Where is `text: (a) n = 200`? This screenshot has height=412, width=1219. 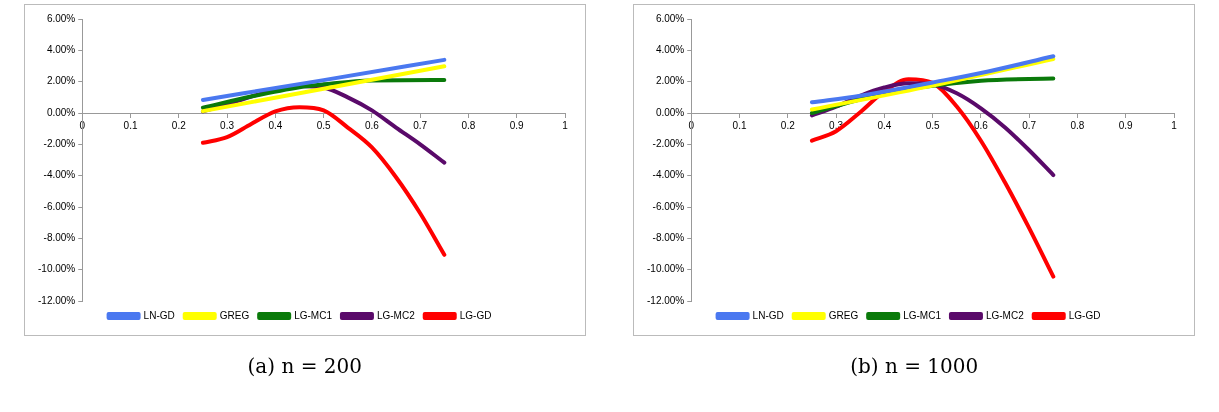 text: (a) n = 200 is located at coordinates (304, 366).